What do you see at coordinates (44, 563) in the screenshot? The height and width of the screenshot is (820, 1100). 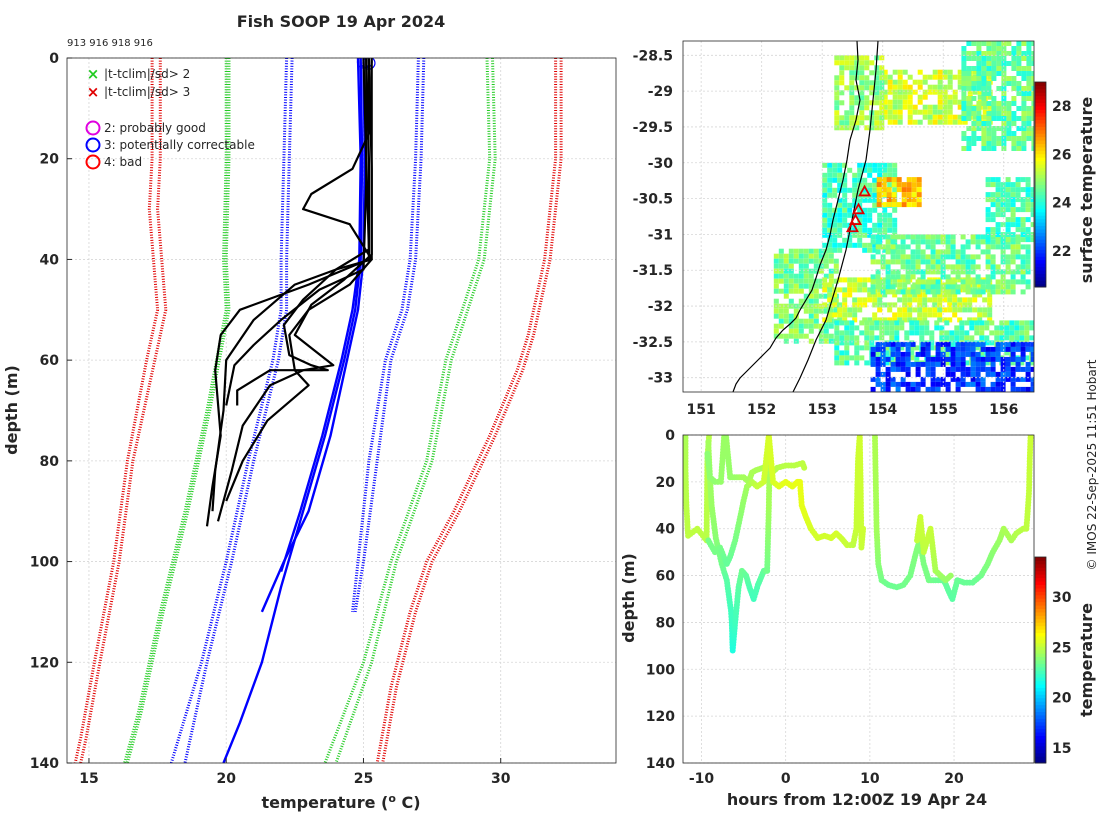 I see `profile-ytick-label: 100` at bounding box center [44, 563].